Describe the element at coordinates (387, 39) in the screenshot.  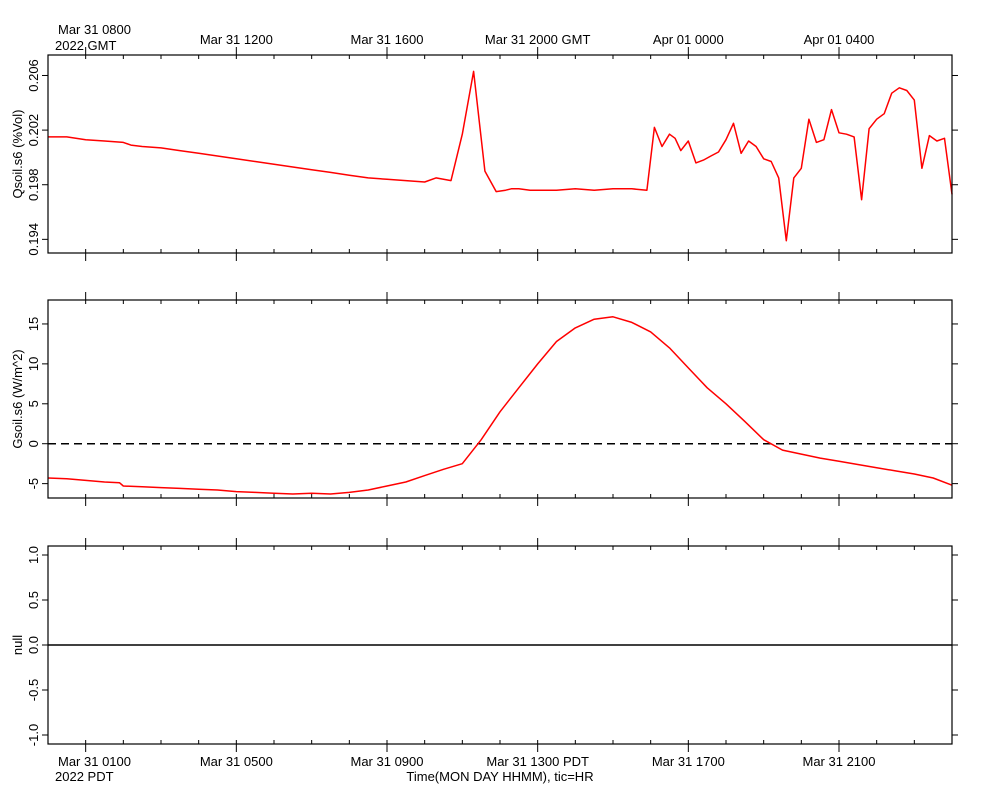
I see `top-major-label: Mar 31 1600` at that location.